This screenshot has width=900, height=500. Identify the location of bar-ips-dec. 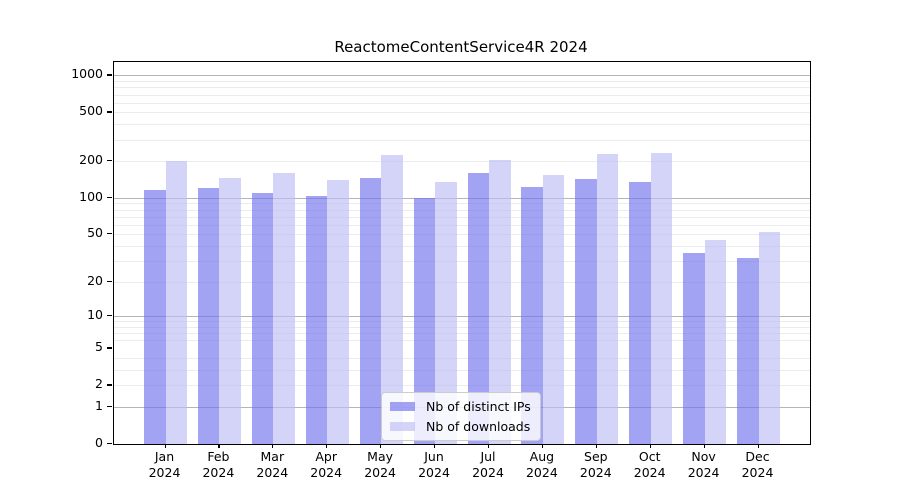
(748, 350).